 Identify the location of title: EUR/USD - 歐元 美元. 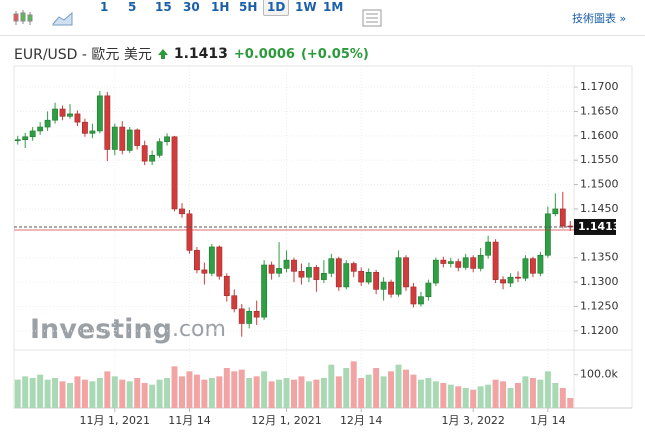
(83, 55).